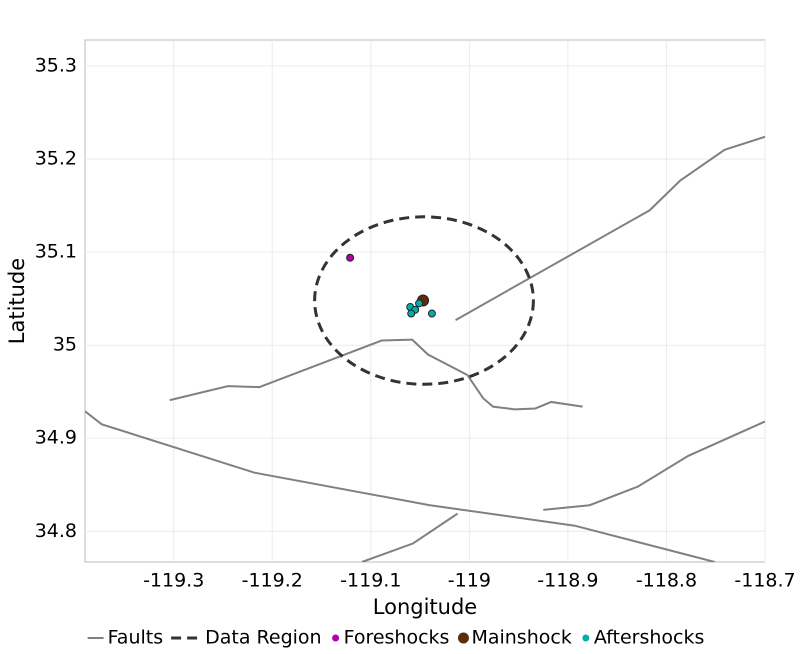 Image resolution: width=800 pixels, height=654 pixels. What do you see at coordinates (65, 345) in the screenshot?
I see `y-tick-label: 35` at bounding box center [65, 345].